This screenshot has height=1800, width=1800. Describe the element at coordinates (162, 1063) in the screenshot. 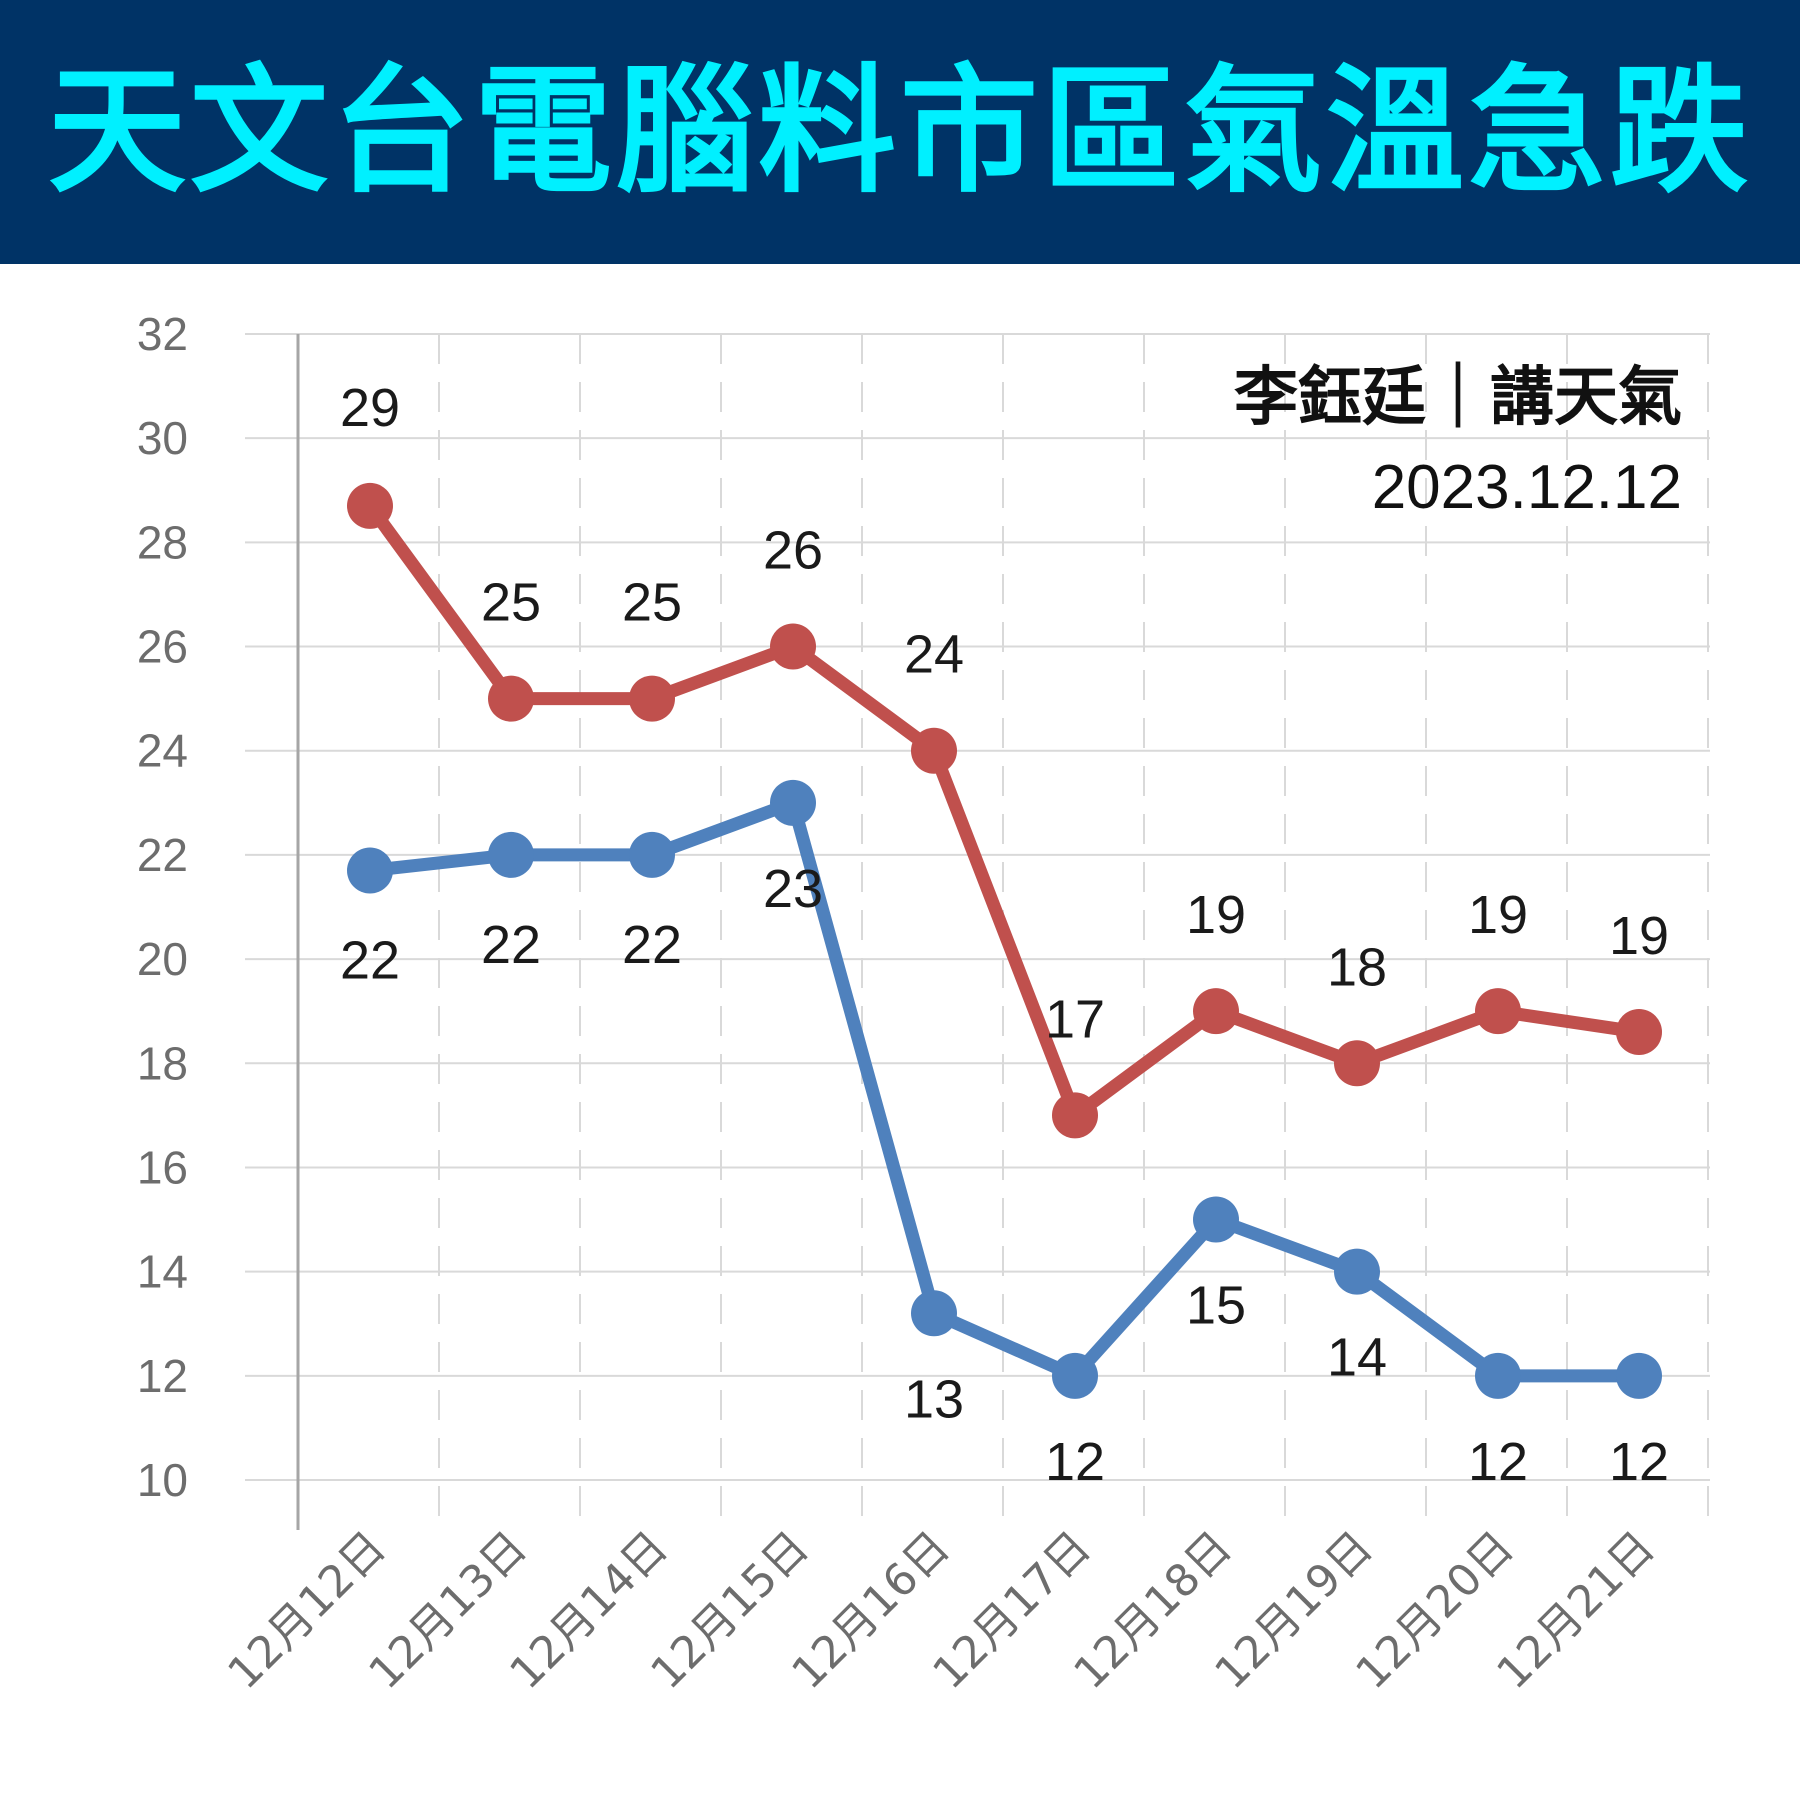

I see `y-tick-label: 18` at that location.